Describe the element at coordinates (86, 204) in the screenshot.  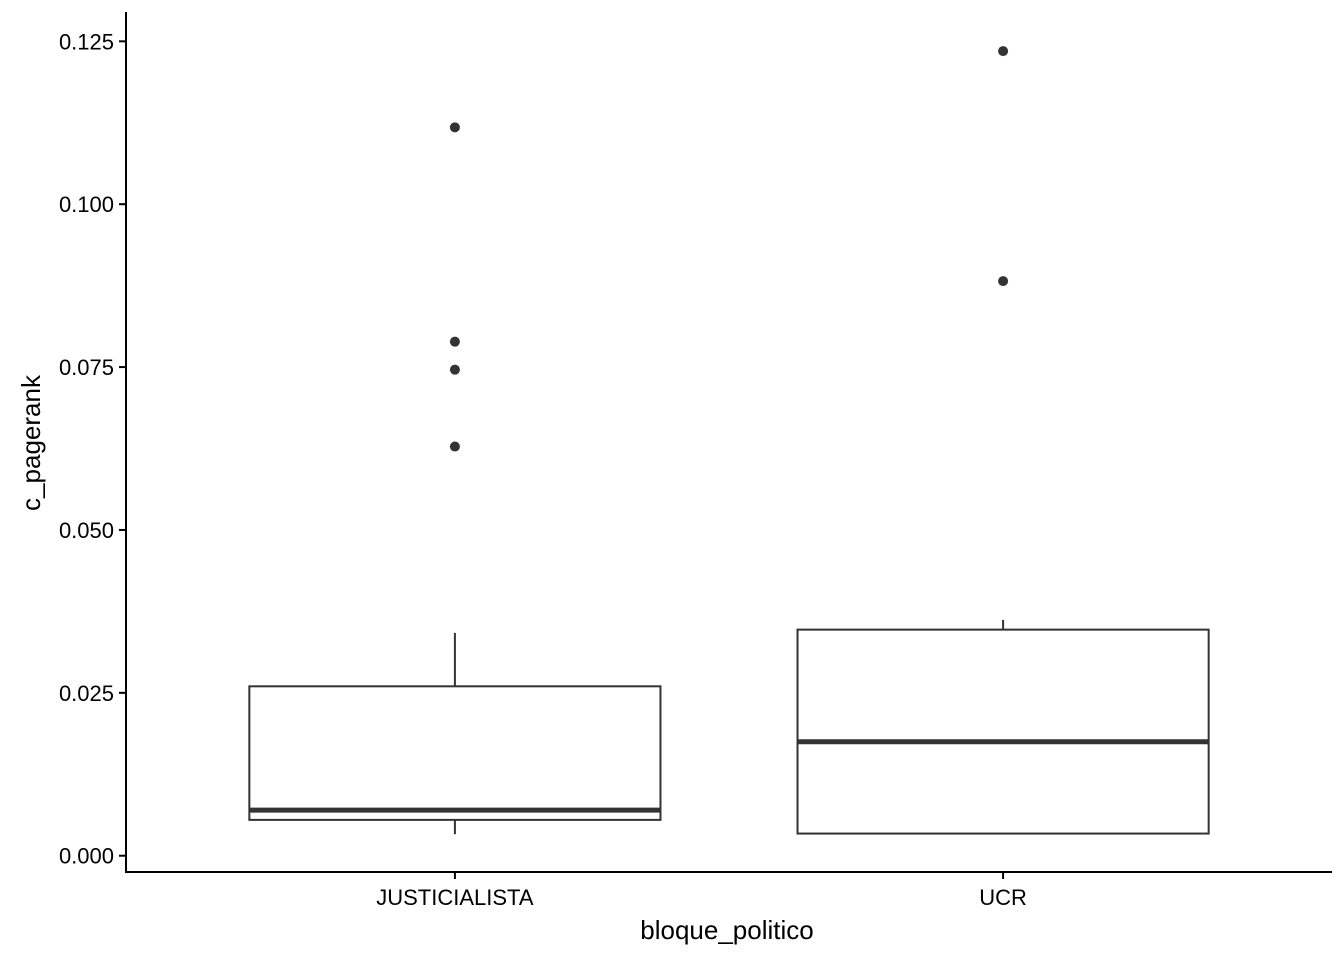
I see `y-tick-label: 0.100` at that location.